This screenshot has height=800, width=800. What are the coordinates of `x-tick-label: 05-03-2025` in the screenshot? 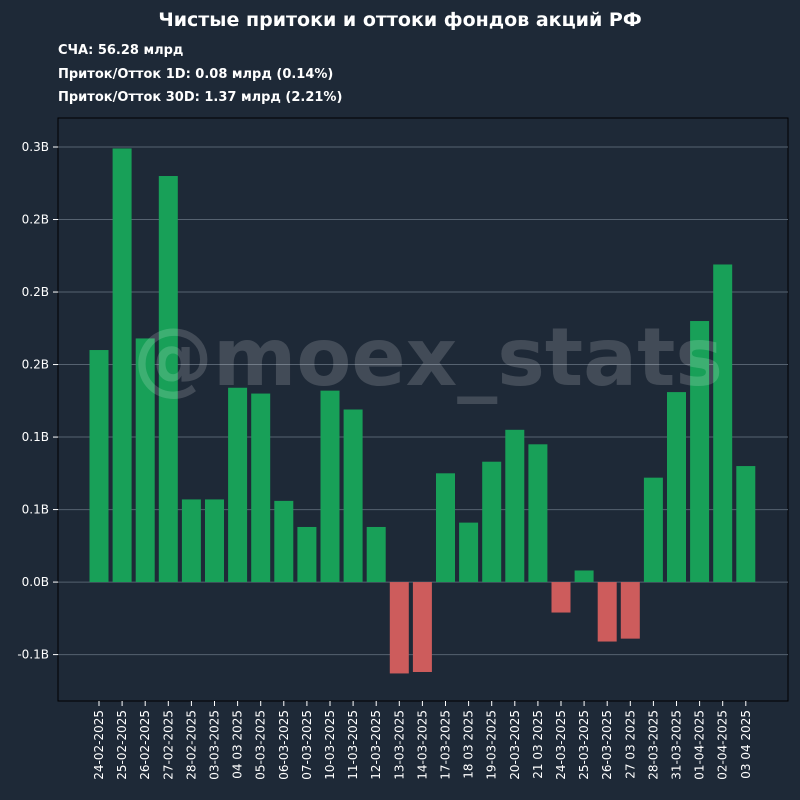 It's located at (261, 745).